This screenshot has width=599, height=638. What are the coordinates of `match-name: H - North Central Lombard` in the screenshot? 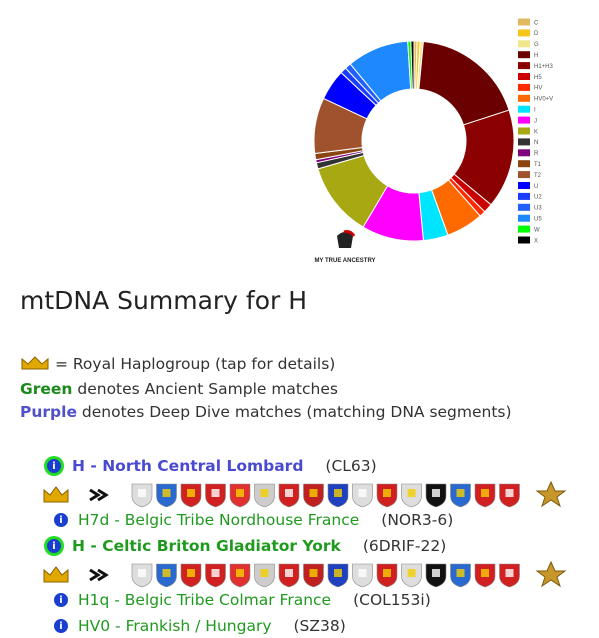 It's located at (188, 466).